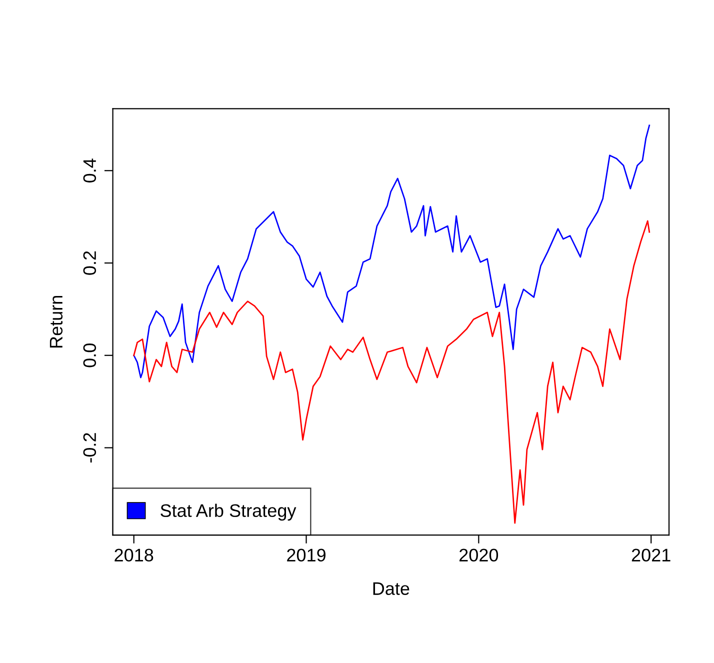 This screenshot has height=663, width=714. I want to click on x-tick-label: 2019, so click(306, 555).